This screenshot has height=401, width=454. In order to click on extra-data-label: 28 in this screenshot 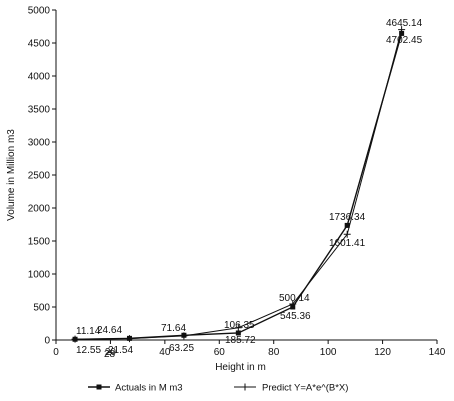, I will do `click(110, 354)`.